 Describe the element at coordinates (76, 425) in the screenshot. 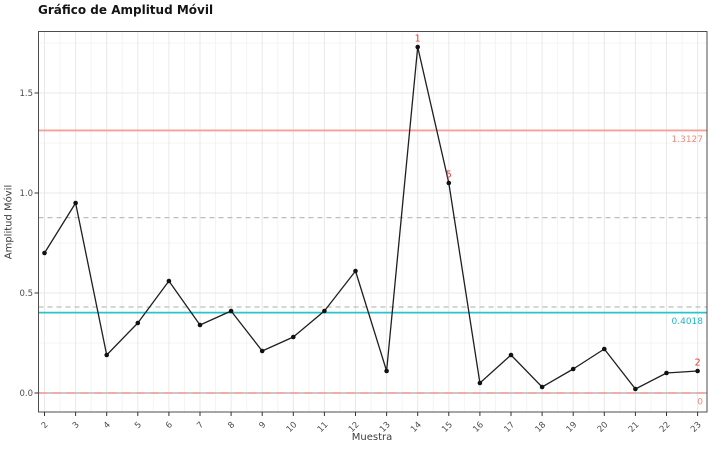

I see `x-tick-label: 3` at that location.